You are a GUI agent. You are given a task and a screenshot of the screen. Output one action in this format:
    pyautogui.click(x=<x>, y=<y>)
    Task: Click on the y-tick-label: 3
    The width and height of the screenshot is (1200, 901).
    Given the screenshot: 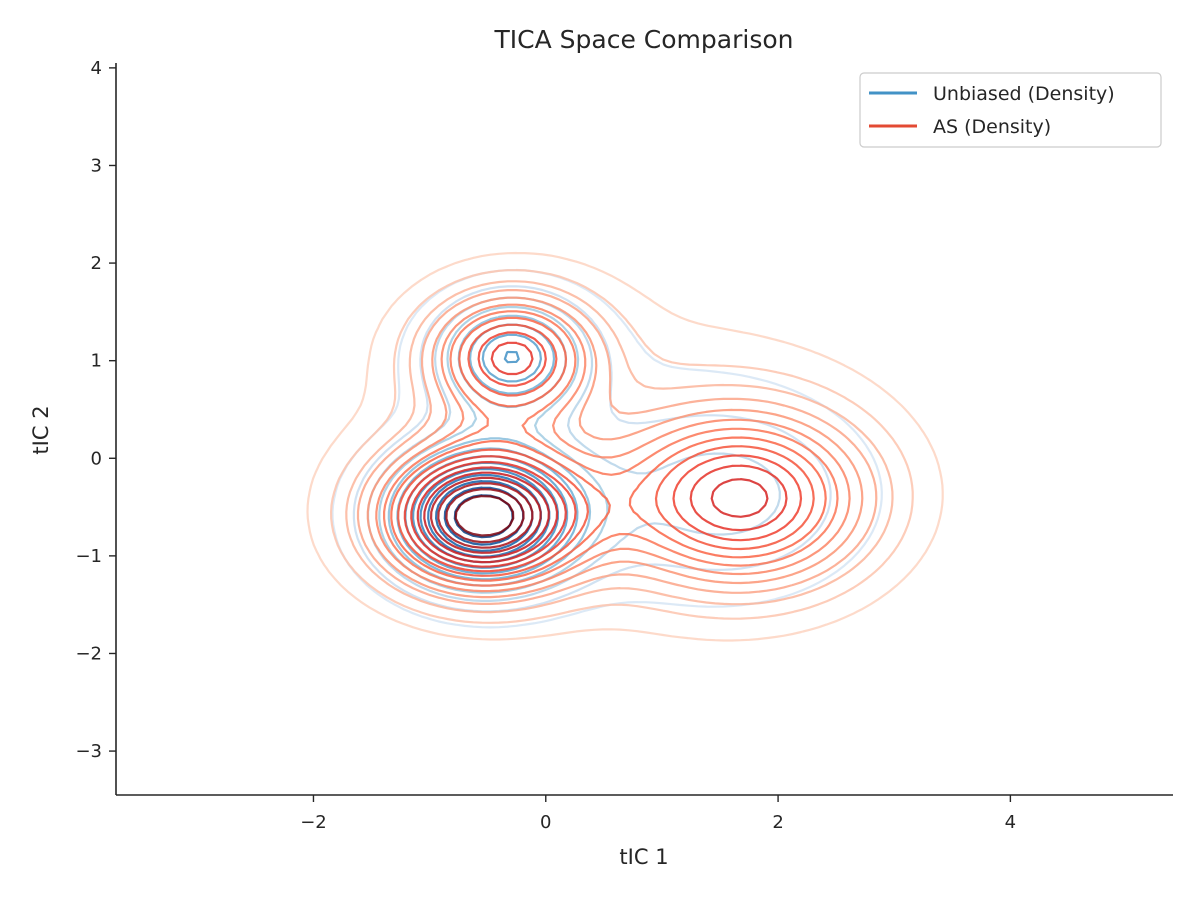 What is the action you would take?
    pyautogui.click(x=96, y=165)
    